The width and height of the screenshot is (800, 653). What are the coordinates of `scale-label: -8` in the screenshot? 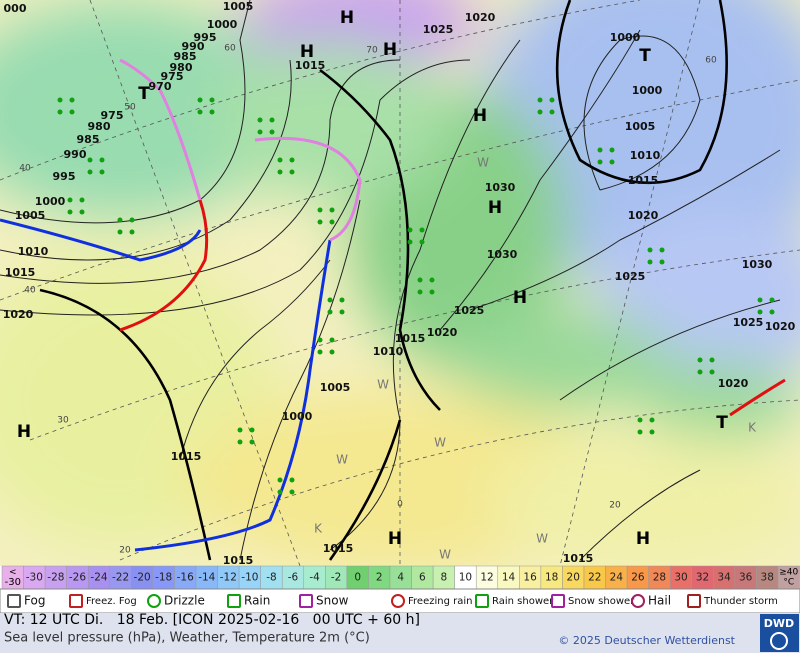 It's located at (271, 578).